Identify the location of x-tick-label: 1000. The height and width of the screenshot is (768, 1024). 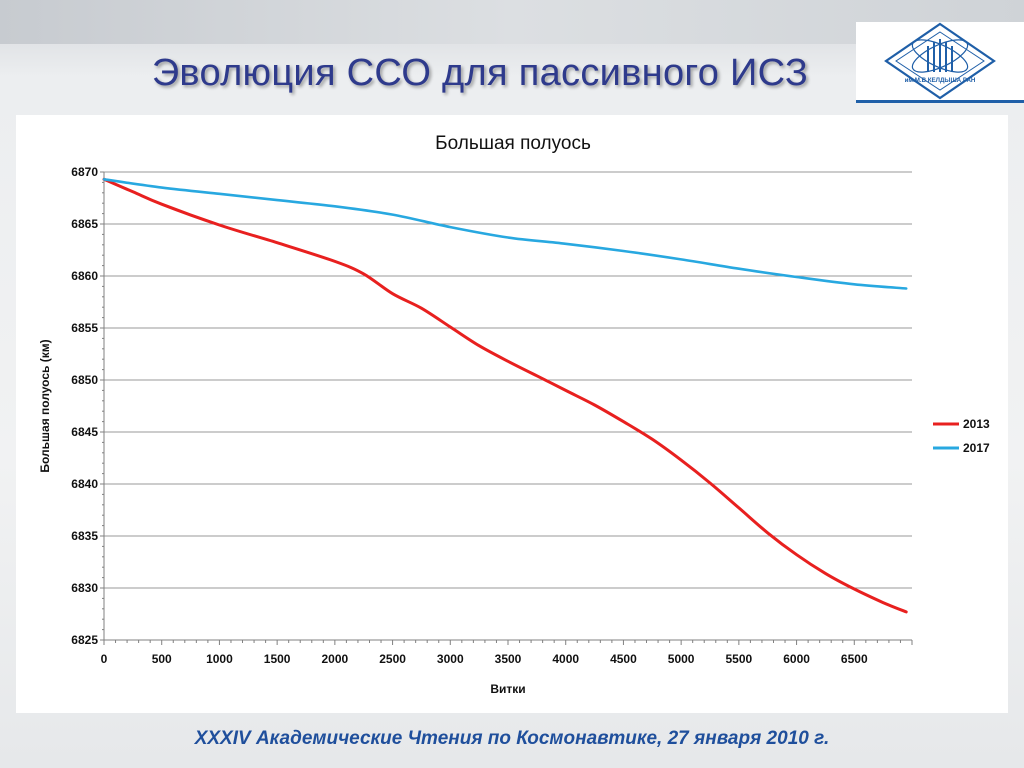
(219, 659).